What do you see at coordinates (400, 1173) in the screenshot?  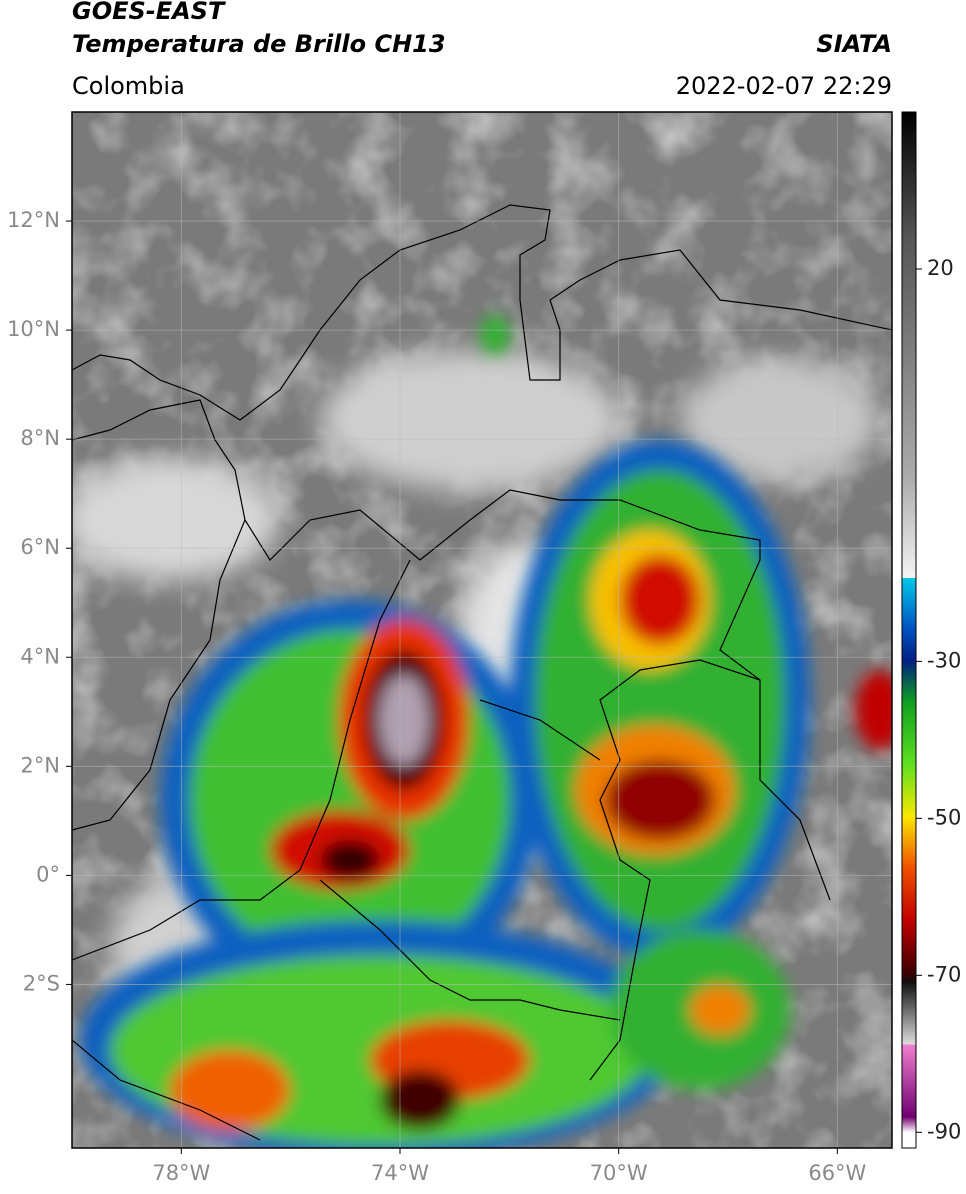 I see `x-tick-label: 74°W` at bounding box center [400, 1173].